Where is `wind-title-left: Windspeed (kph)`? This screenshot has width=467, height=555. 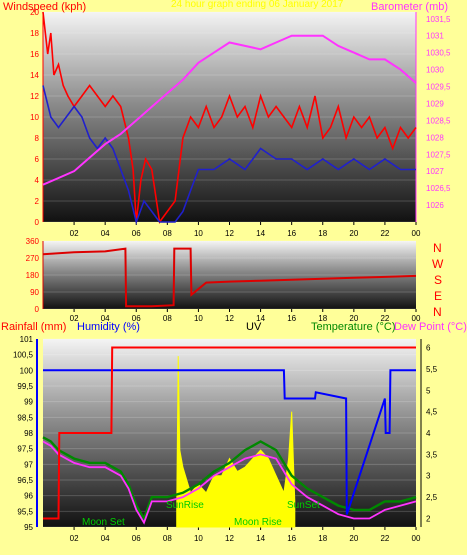
wind-title-left: Windspeed (kph) is located at coordinates (45, 7).